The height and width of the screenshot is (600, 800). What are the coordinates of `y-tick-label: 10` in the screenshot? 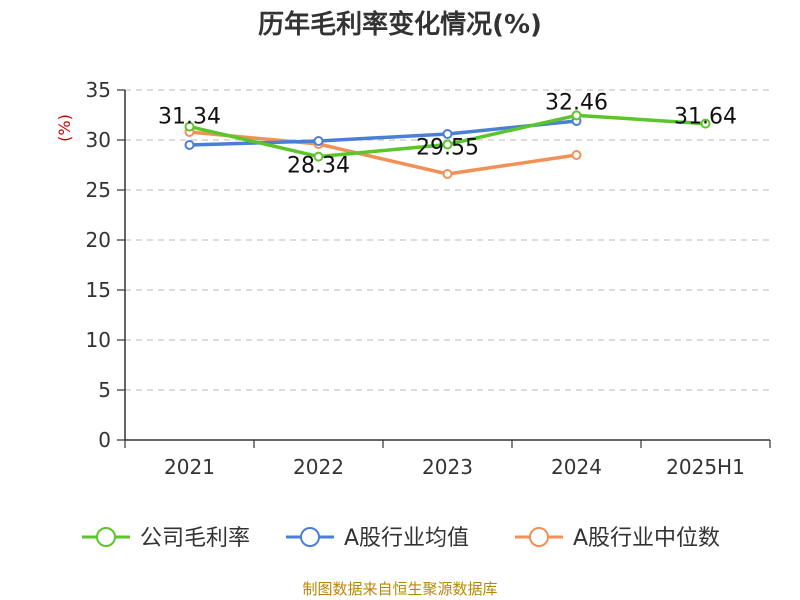 It's located at (98, 340).